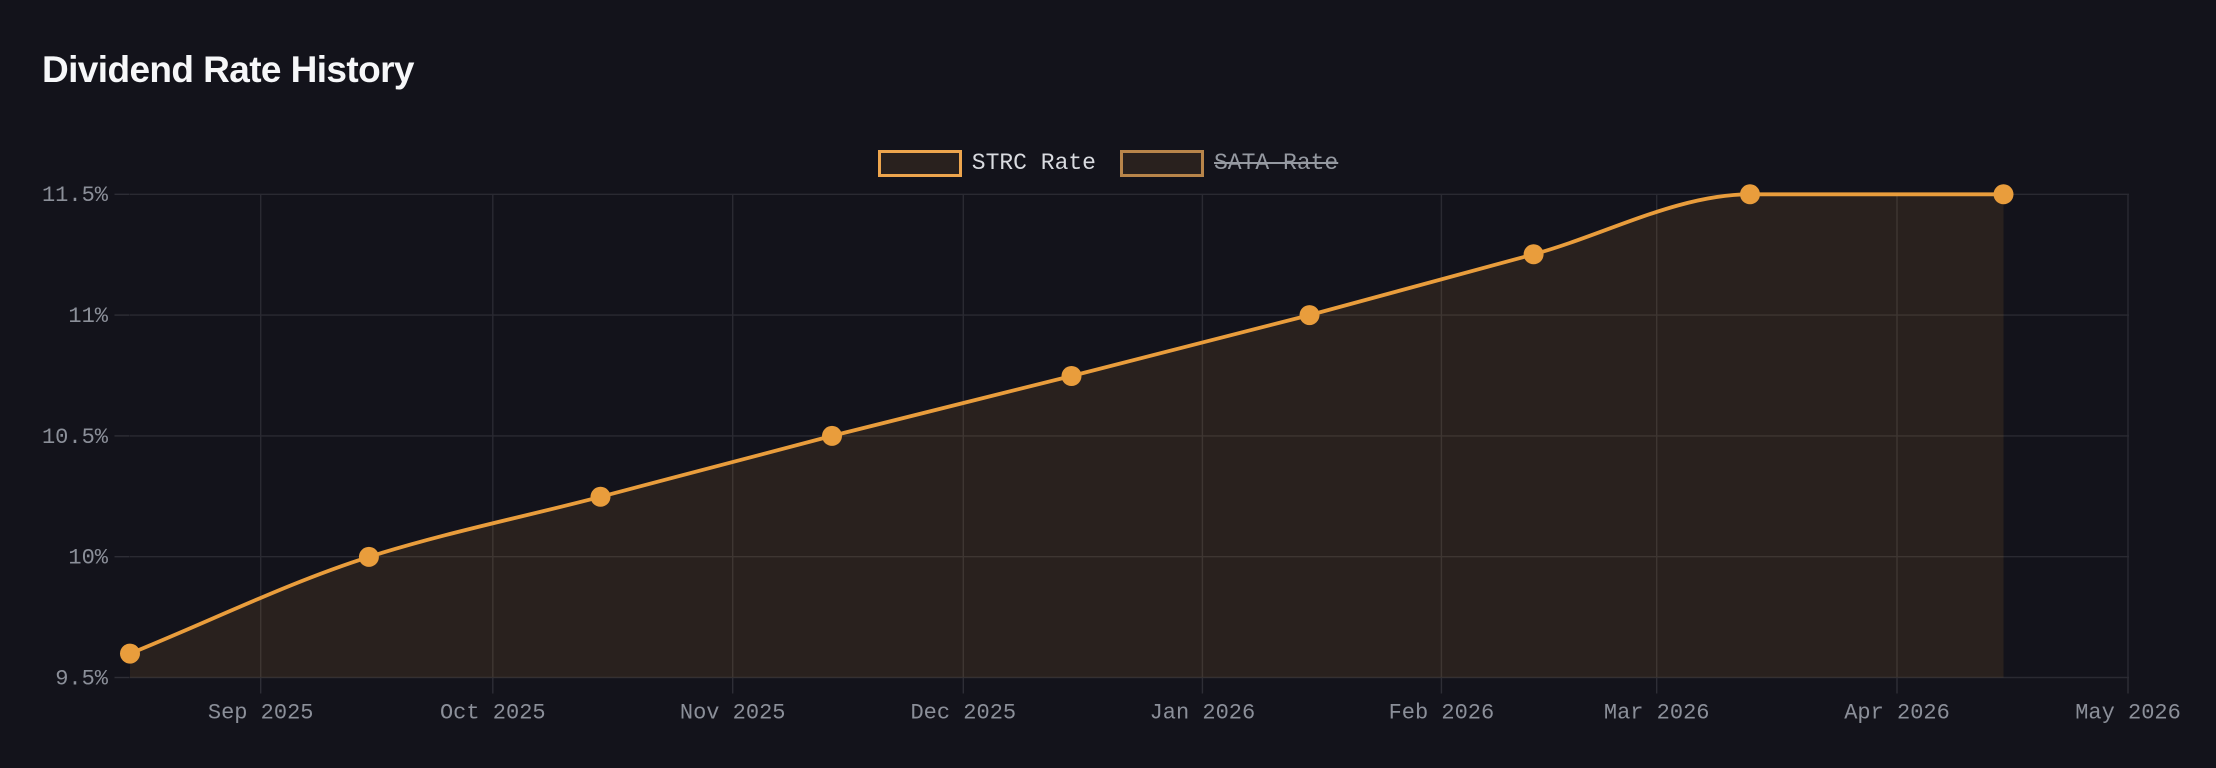 This screenshot has height=768, width=2216. Describe the element at coordinates (1897, 713) in the screenshot. I see `svg-text: Apr 2026` at that location.